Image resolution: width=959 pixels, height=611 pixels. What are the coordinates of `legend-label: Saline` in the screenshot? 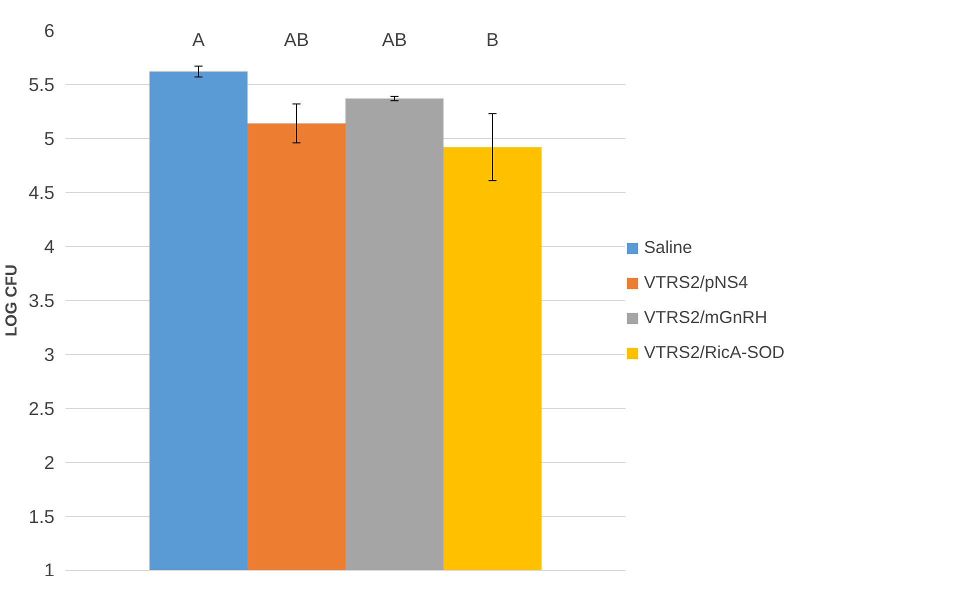 It's located at (668, 247).